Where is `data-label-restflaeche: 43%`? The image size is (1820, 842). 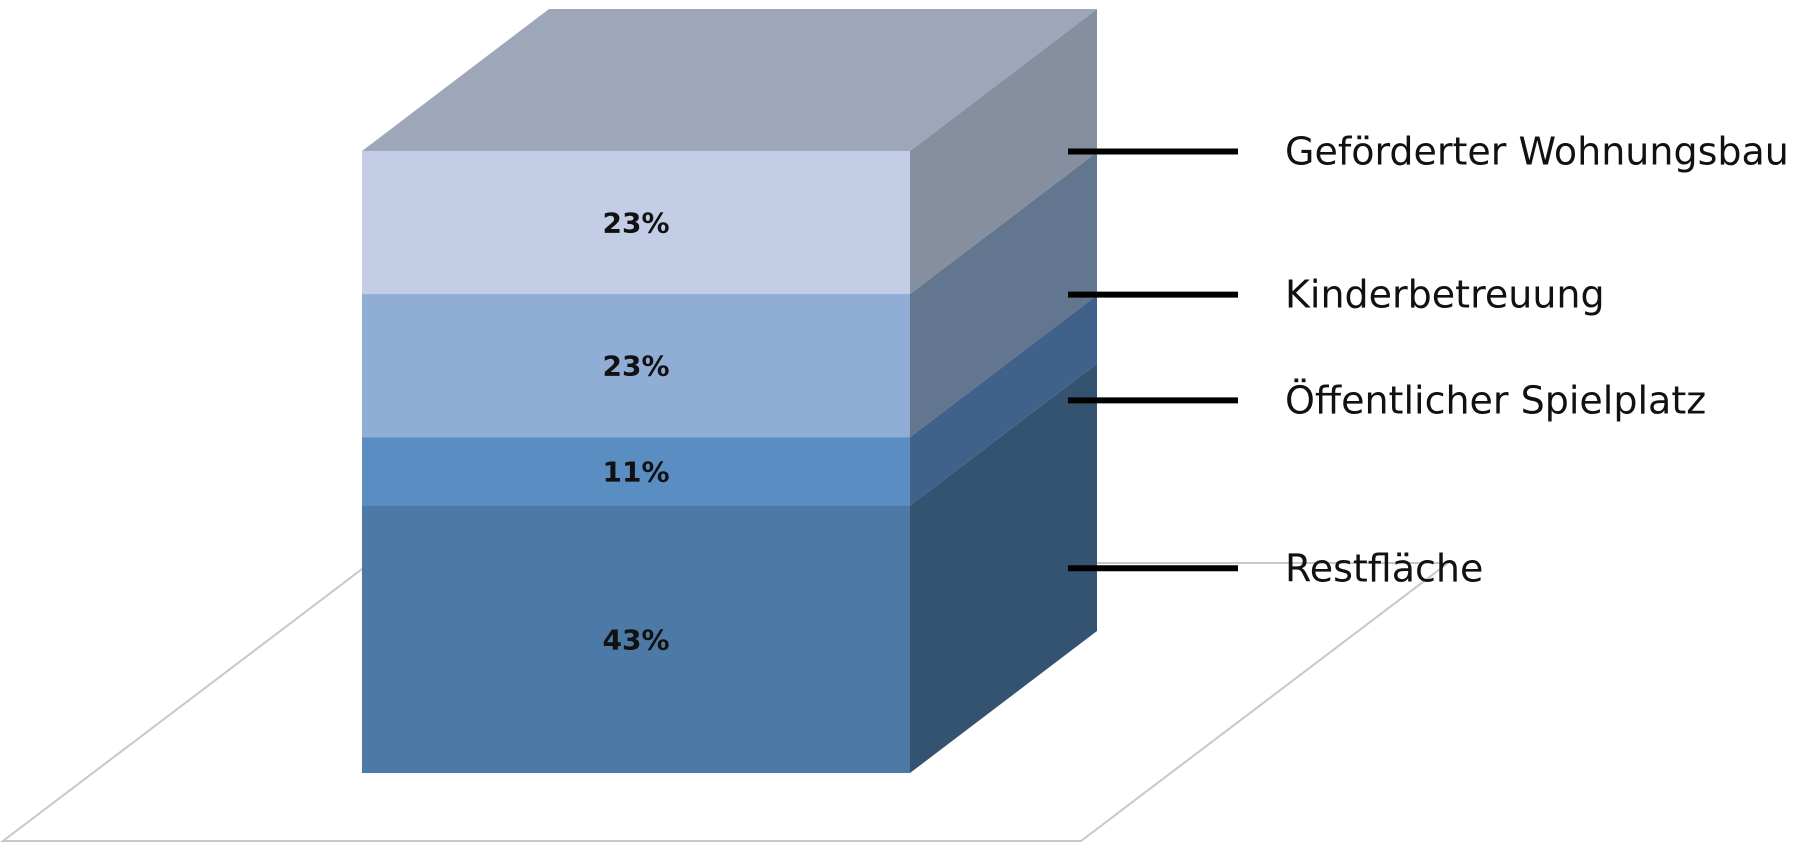 data-label-restflaeche: 43% is located at coordinates (635, 639).